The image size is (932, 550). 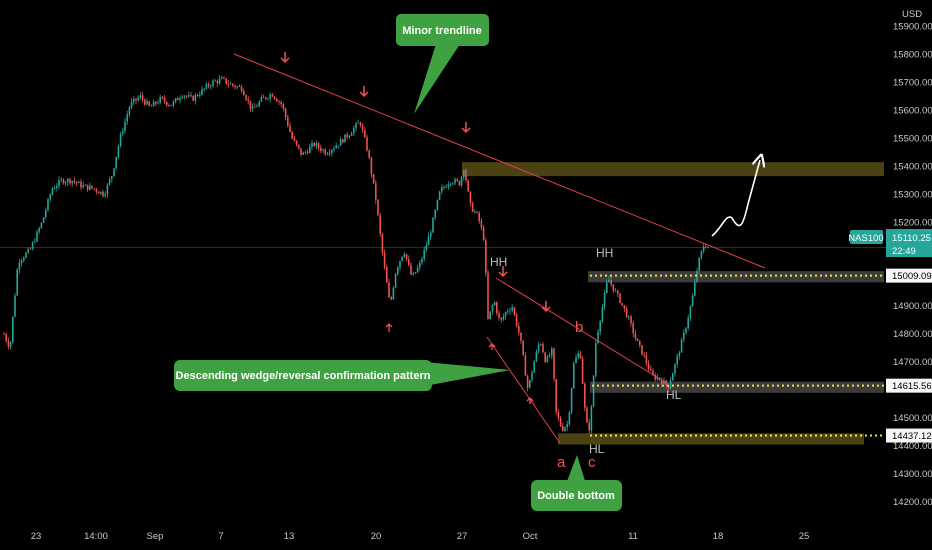 I want to click on annotation-double-bottom: Double bottom, so click(x=576, y=483).